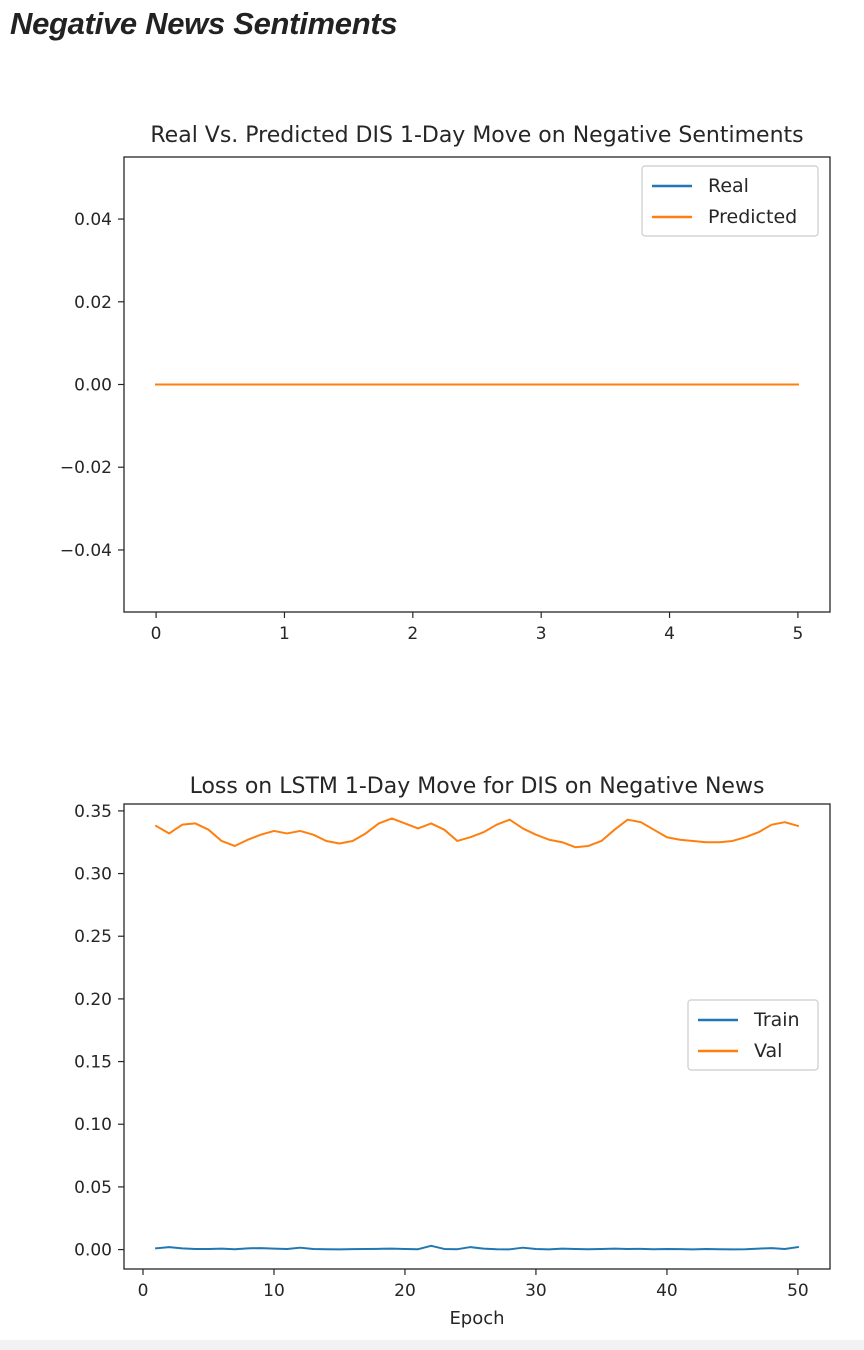  Describe the element at coordinates (93, 812) in the screenshot. I see `y-tick-label: 0.35` at that location.